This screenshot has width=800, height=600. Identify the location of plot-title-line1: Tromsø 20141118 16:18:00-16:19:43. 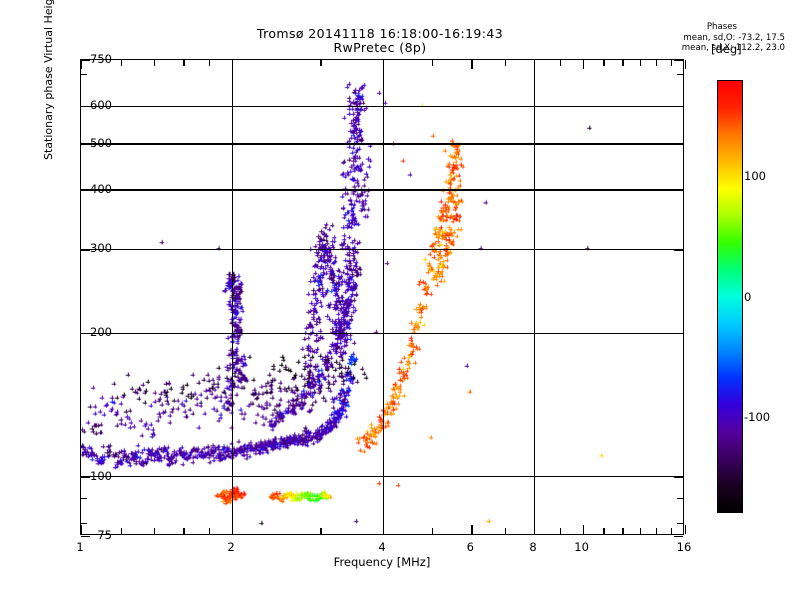
(380, 33).